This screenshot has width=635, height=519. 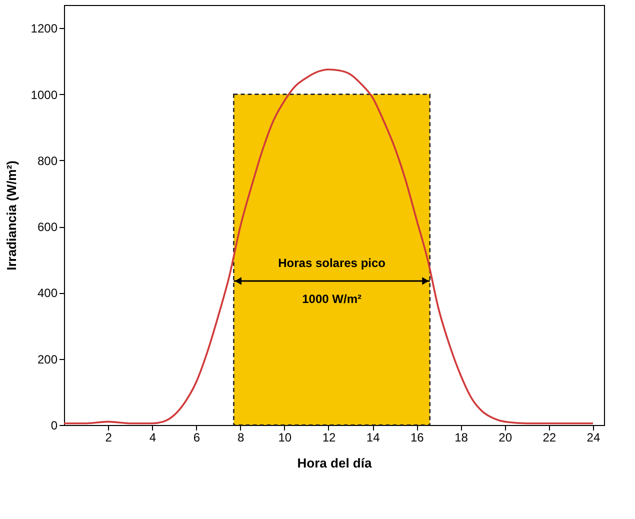 What do you see at coordinates (329, 437) in the screenshot?
I see `x-tick-label: 12` at bounding box center [329, 437].